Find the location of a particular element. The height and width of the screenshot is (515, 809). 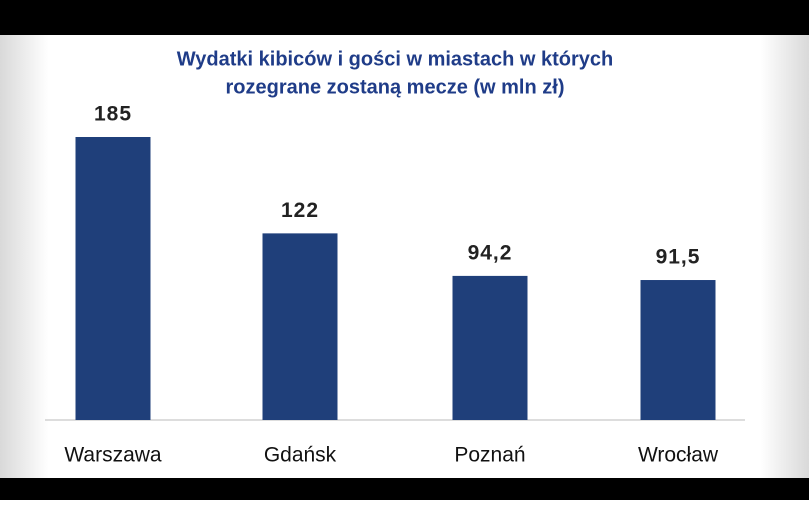

bottom-margin is located at coordinates (404, 507).